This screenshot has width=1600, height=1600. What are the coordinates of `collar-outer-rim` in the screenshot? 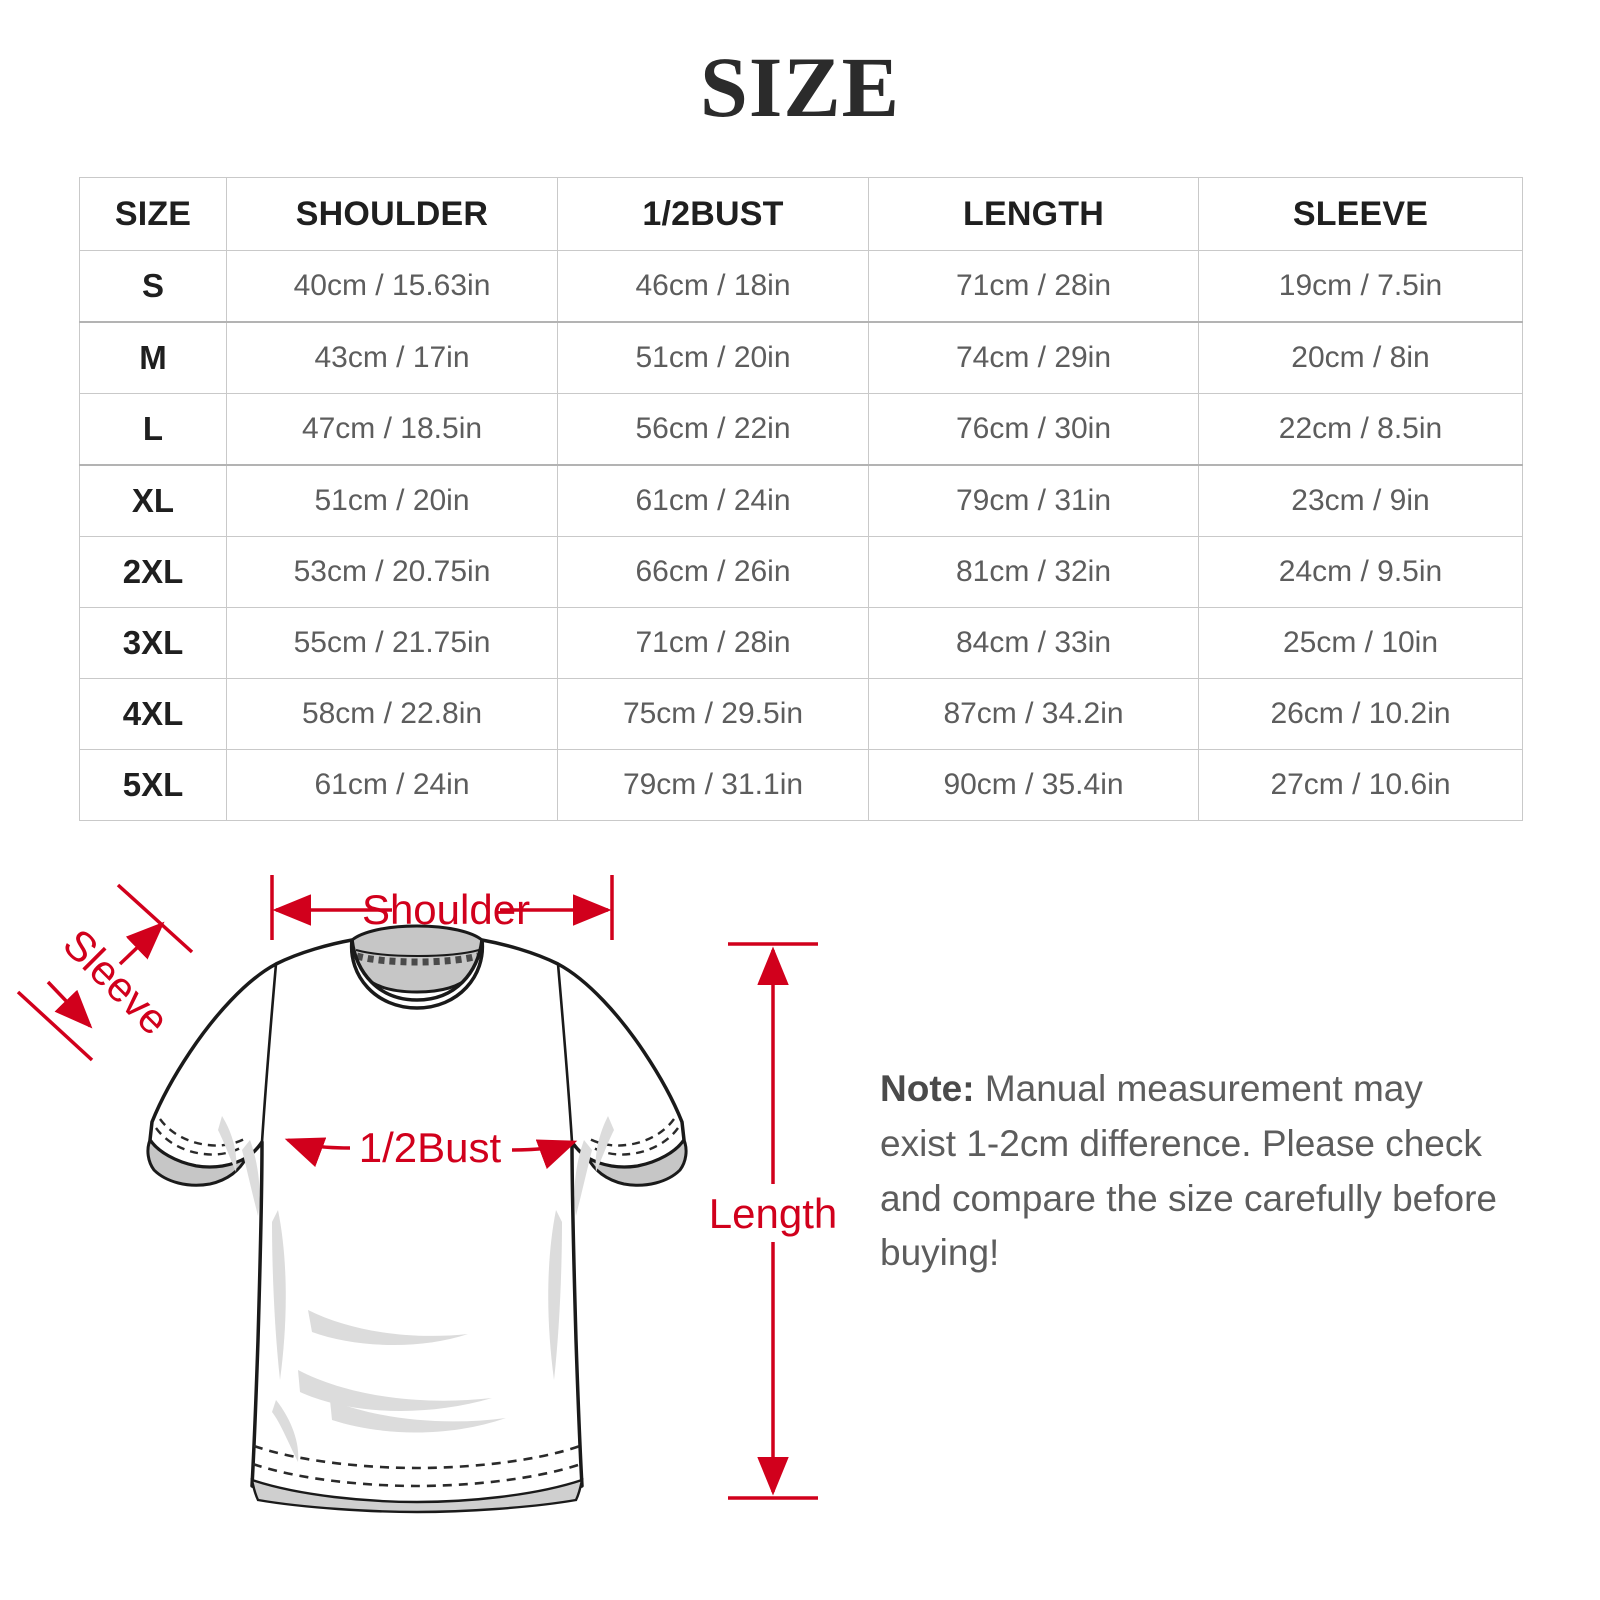 It's located at (417, 974).